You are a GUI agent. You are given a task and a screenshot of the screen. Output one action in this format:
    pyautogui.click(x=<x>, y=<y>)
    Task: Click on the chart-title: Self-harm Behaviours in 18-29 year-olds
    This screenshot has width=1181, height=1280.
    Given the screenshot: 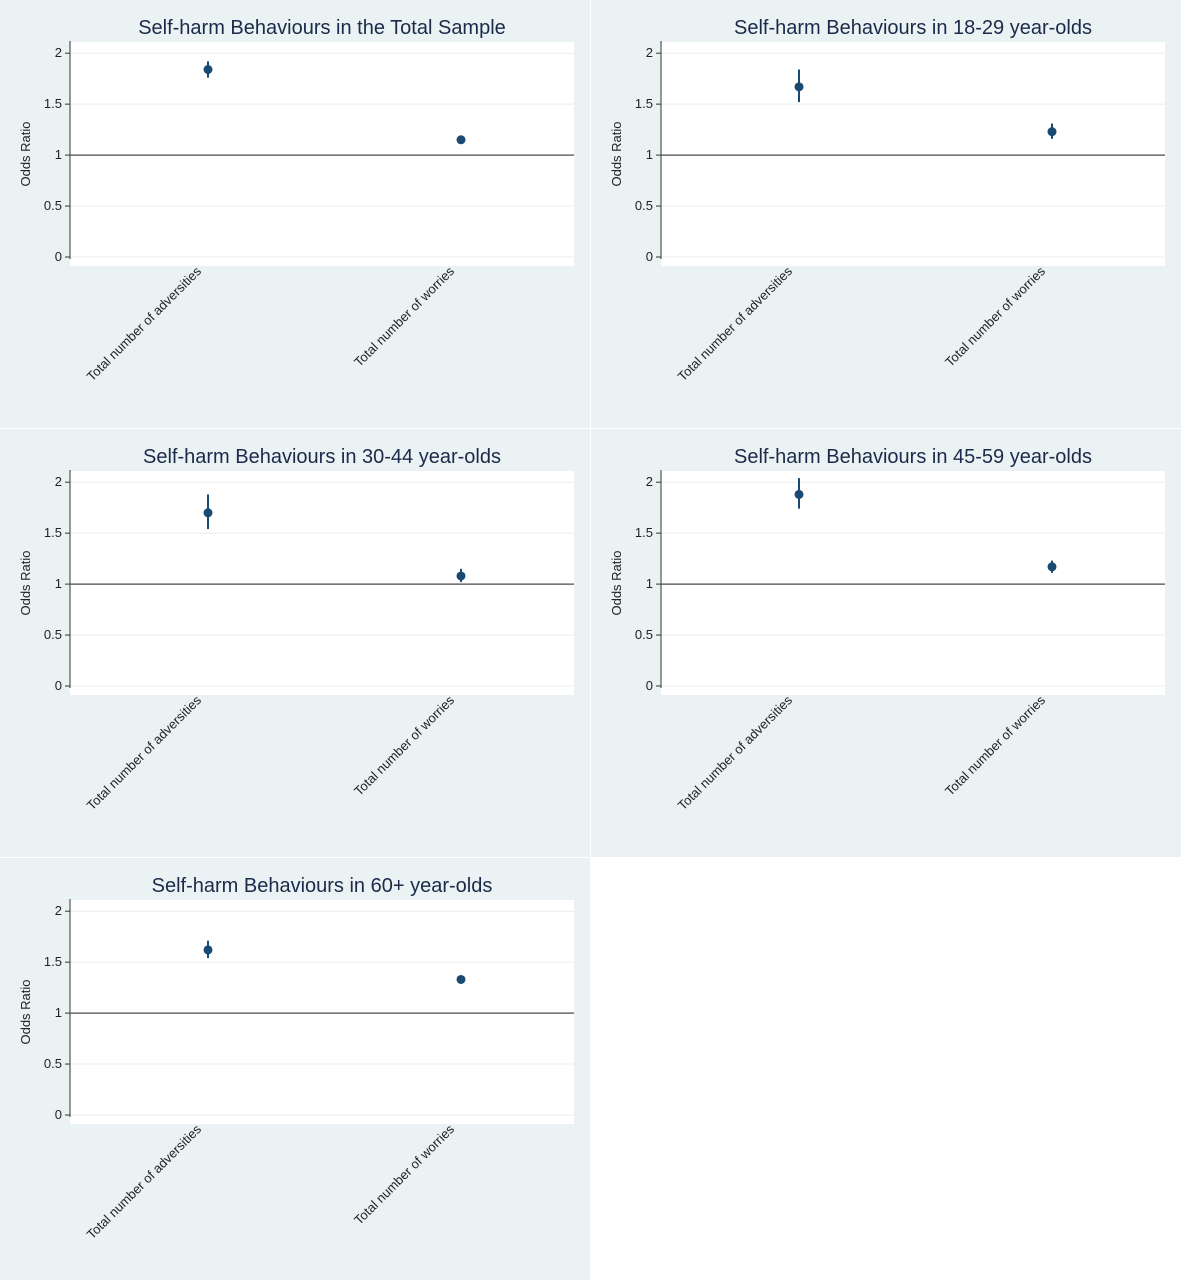 What is the action you would take?
    pyautogui.click(x=913, y=28)
    